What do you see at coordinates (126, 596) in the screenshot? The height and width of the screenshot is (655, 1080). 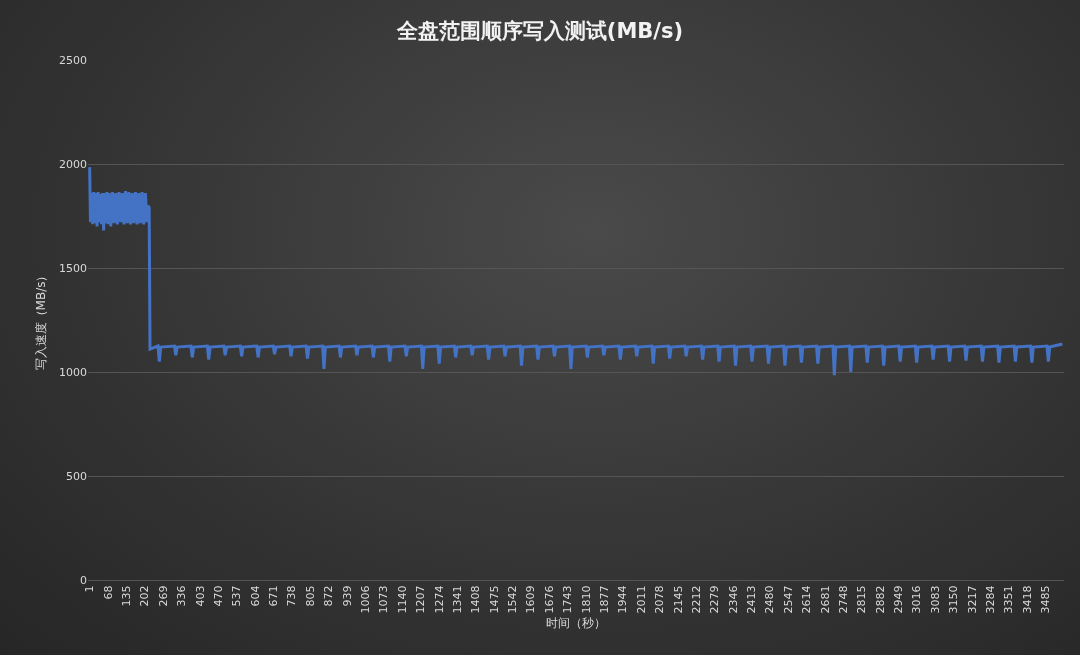 I see `x-tick-label: 135` at bounding box center [126, 596].